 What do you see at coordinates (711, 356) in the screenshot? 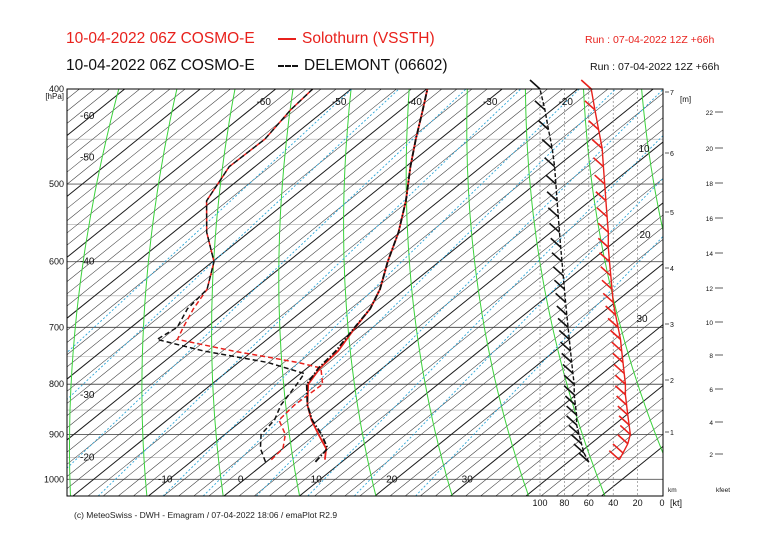
I see `kfeet-tick-label: 8` at bounding box center [711, 356].